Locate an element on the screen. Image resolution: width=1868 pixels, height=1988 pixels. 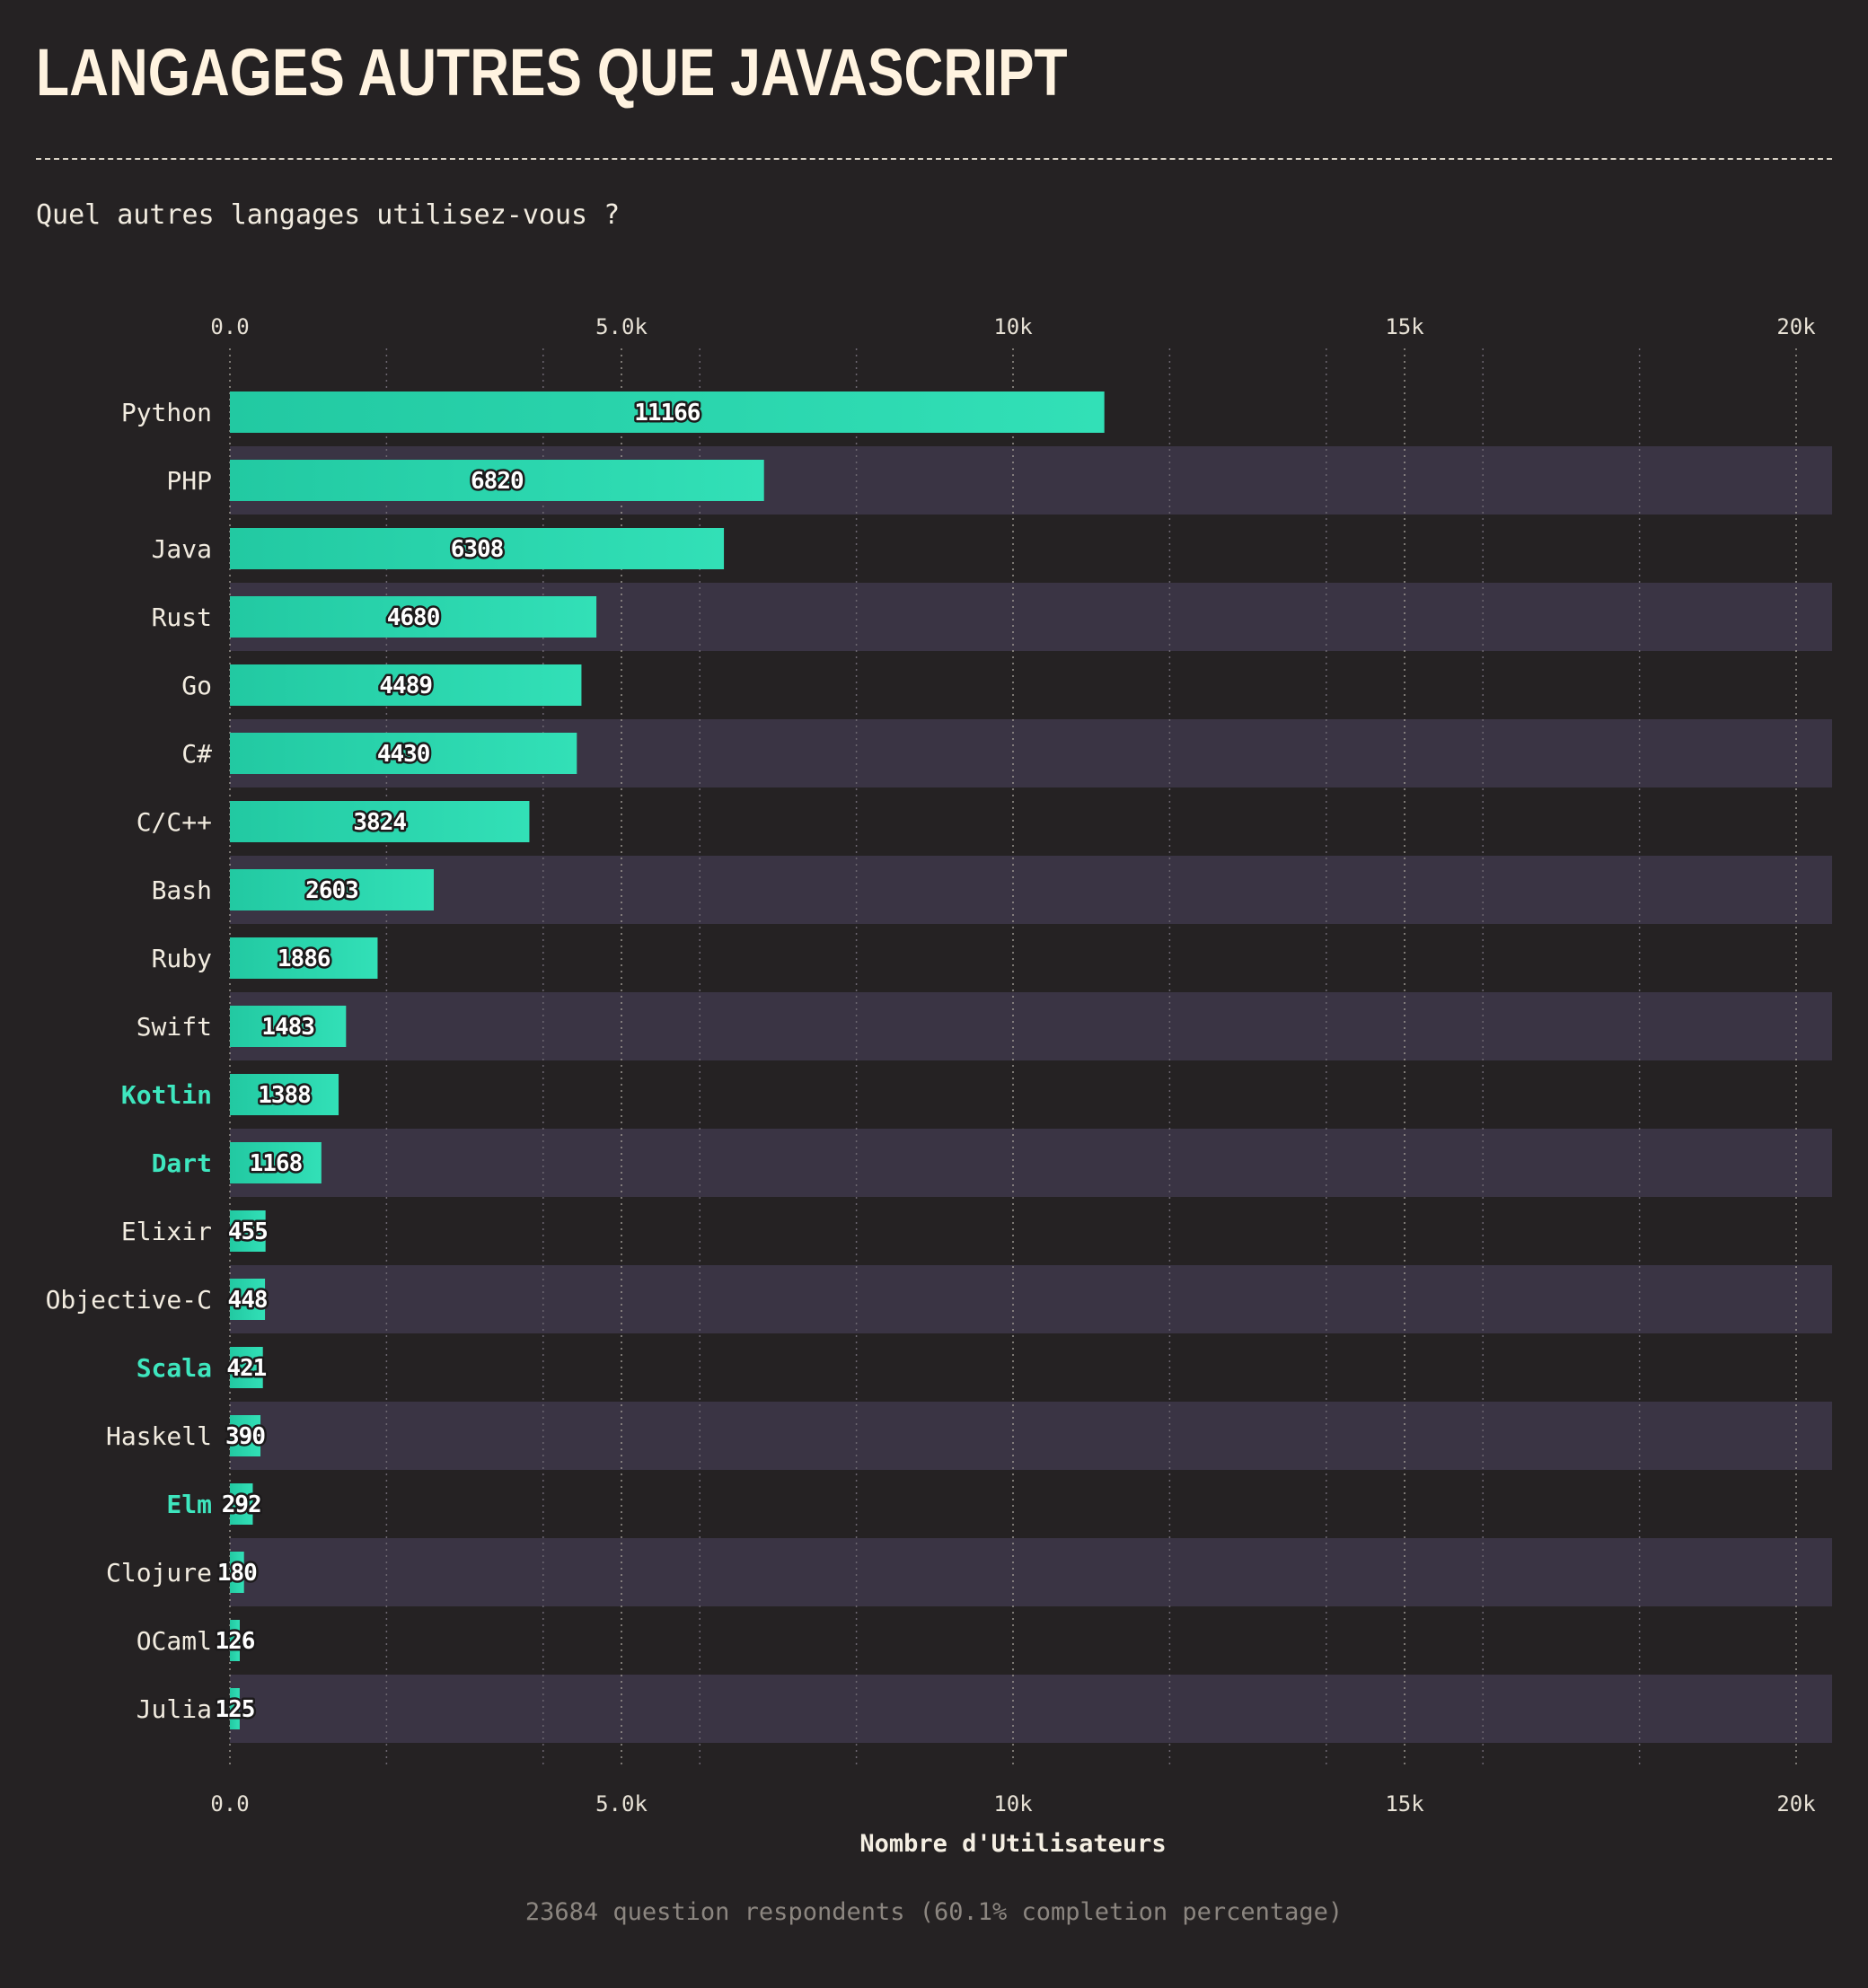
value-label: 1483 is located at coordinates (287, 1027).